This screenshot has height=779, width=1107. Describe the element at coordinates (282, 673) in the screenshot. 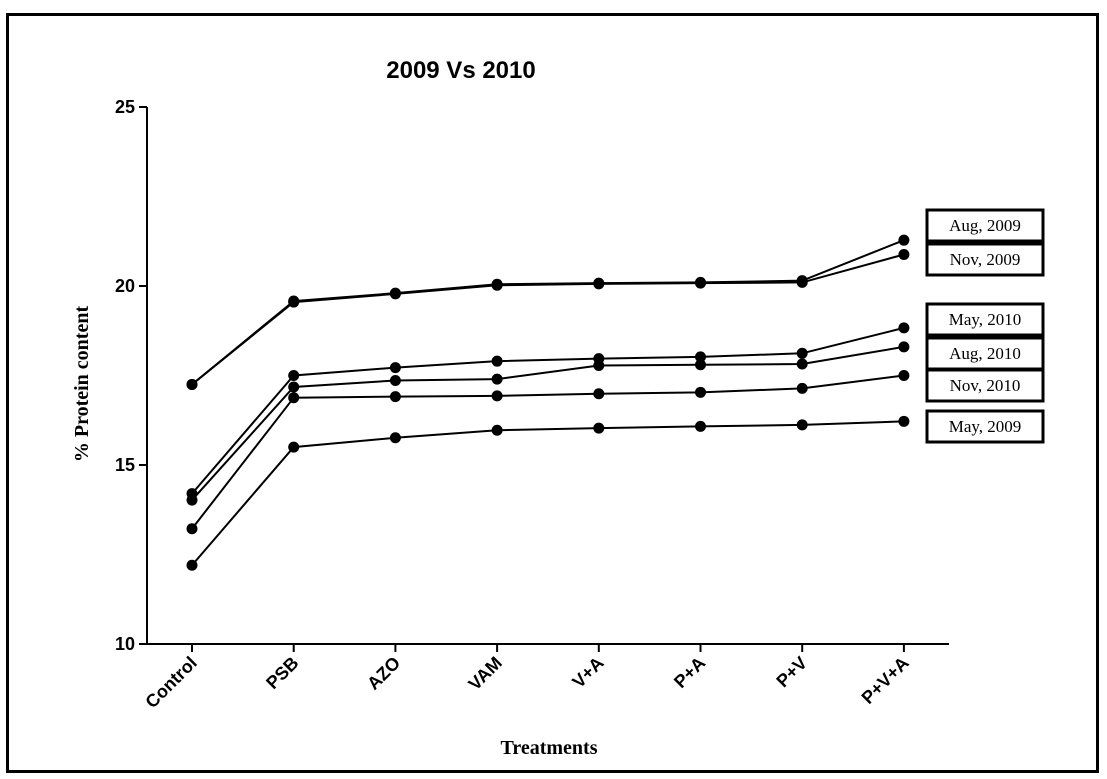

I see `x-tick-label: PSB` at that location.